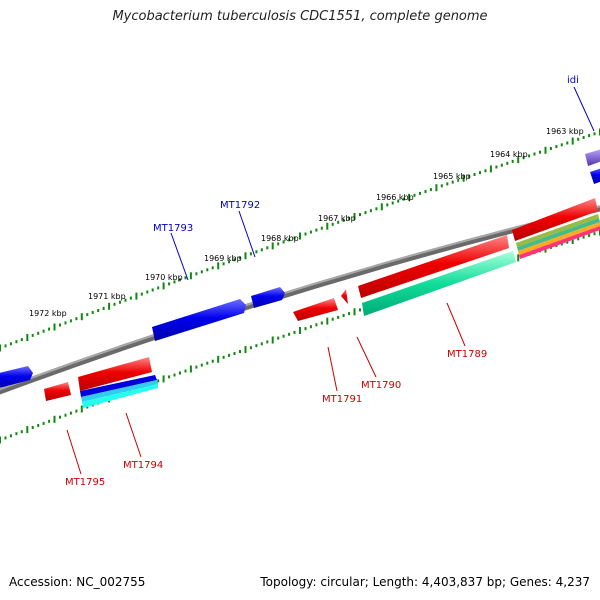 The image size is (600, 600). What do you see at coordinates (16, 377) in the screenshot?
I see `gene-MT1796-forward` at bounding box center [16, 377].